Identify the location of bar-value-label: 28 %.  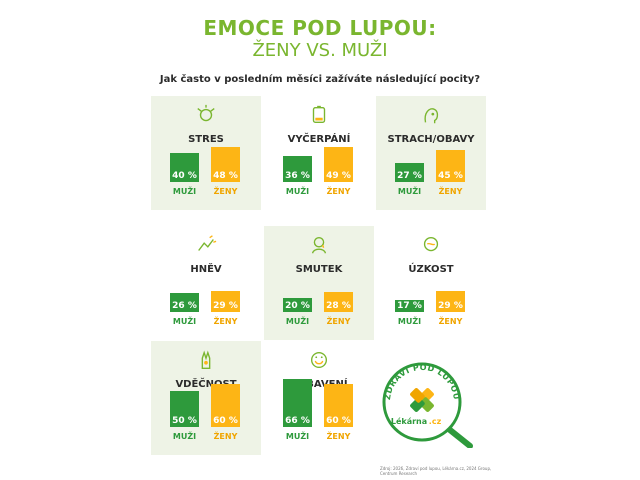
(338, 306).